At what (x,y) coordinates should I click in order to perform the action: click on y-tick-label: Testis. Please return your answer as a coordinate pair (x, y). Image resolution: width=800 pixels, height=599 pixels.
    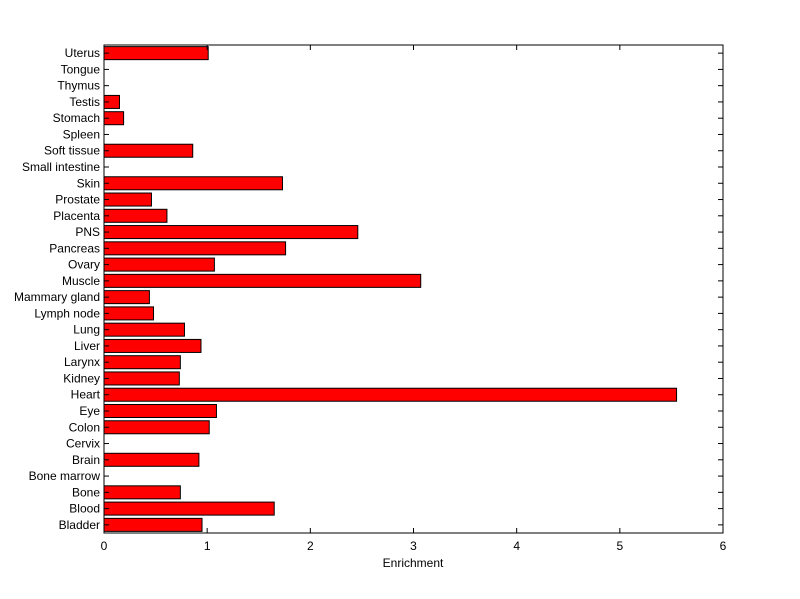
    Looking at the image, I should click on (84, 102).